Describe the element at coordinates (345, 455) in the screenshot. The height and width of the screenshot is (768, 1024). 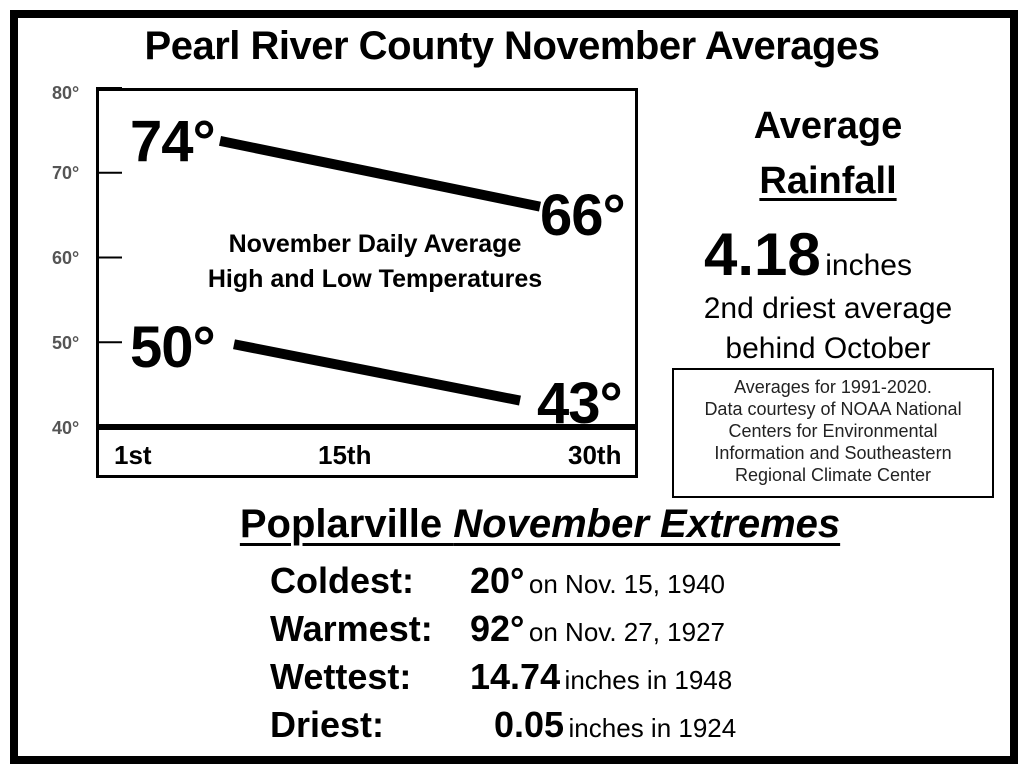
I see `x-tick-label-15th: 15th` at that location.